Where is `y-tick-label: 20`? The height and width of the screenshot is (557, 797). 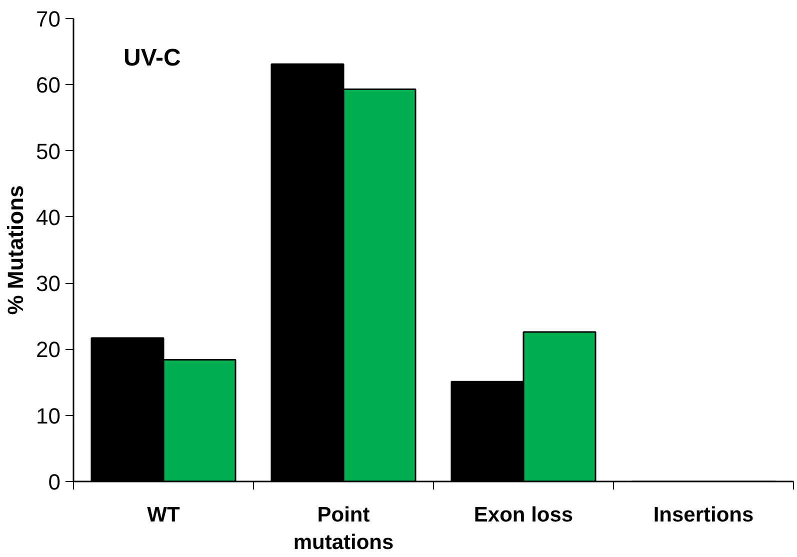
y-tick-label: 20 is located at coordinates (48, 349).